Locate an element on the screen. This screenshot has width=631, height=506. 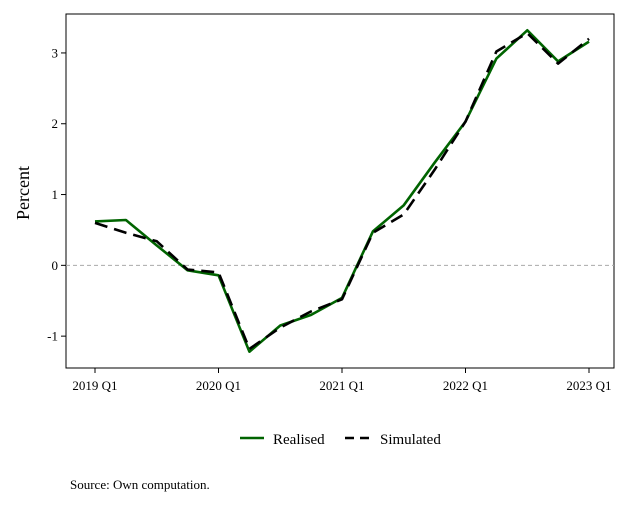
x-tick-label: 2019 Q1 is located at coordinates (94, 385).